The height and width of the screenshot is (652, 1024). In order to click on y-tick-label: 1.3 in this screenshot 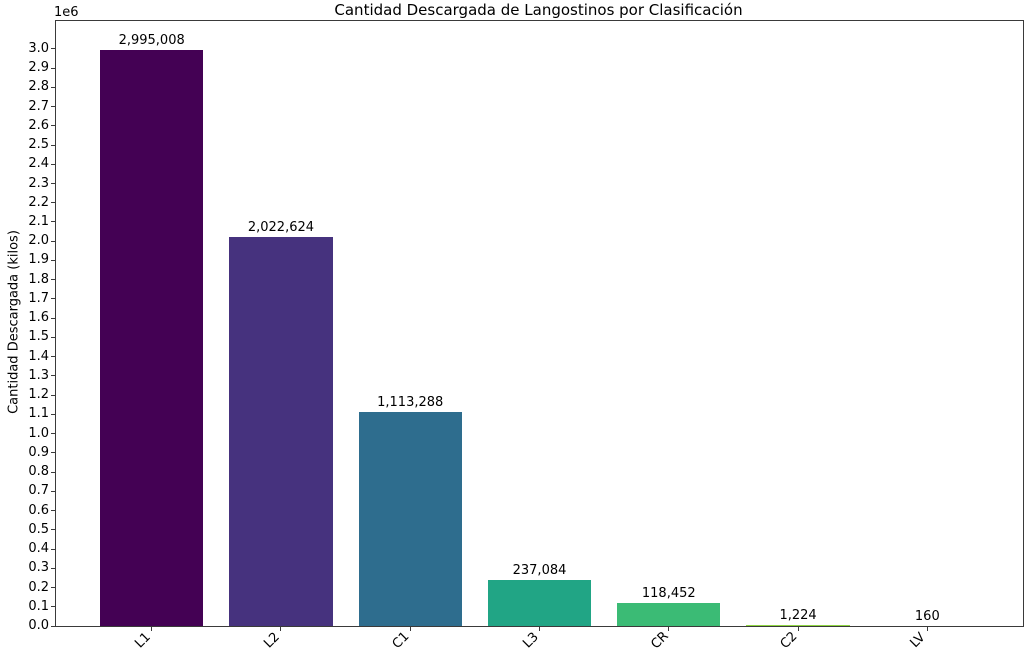, I will do `click(38, 375)`.